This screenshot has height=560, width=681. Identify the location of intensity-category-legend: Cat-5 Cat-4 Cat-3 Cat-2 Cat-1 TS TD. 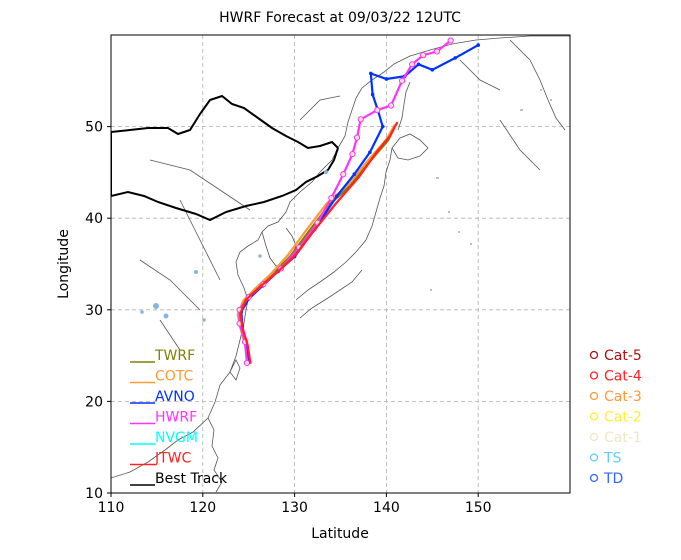
(615, 417).